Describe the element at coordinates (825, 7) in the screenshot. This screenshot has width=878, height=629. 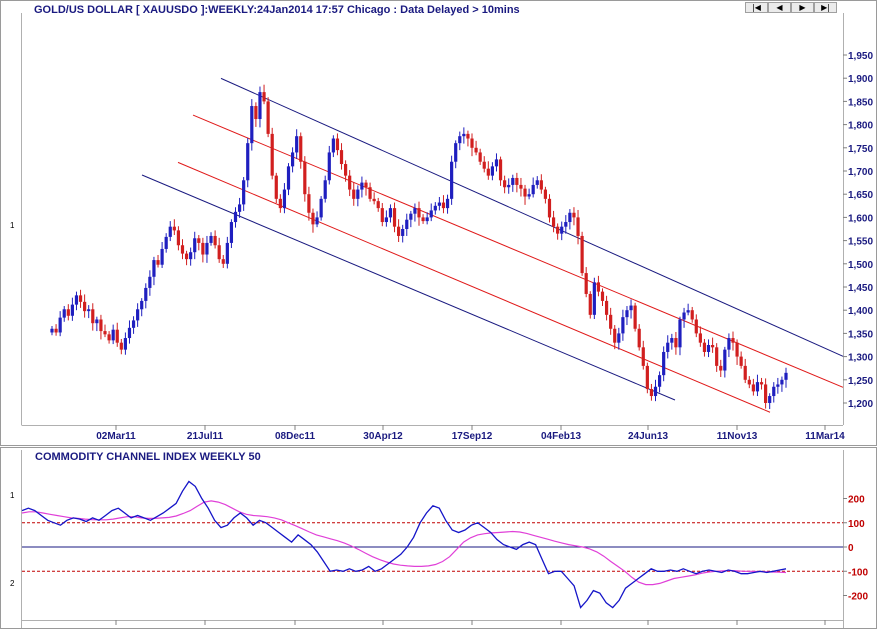
I see `last-page-button: ▶|` at that location.